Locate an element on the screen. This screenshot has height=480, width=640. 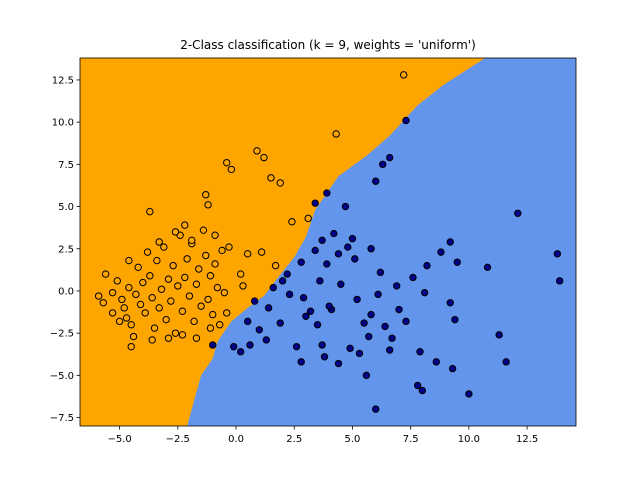
y-tick-label: −7.5 is located at coordinates (62, 418).